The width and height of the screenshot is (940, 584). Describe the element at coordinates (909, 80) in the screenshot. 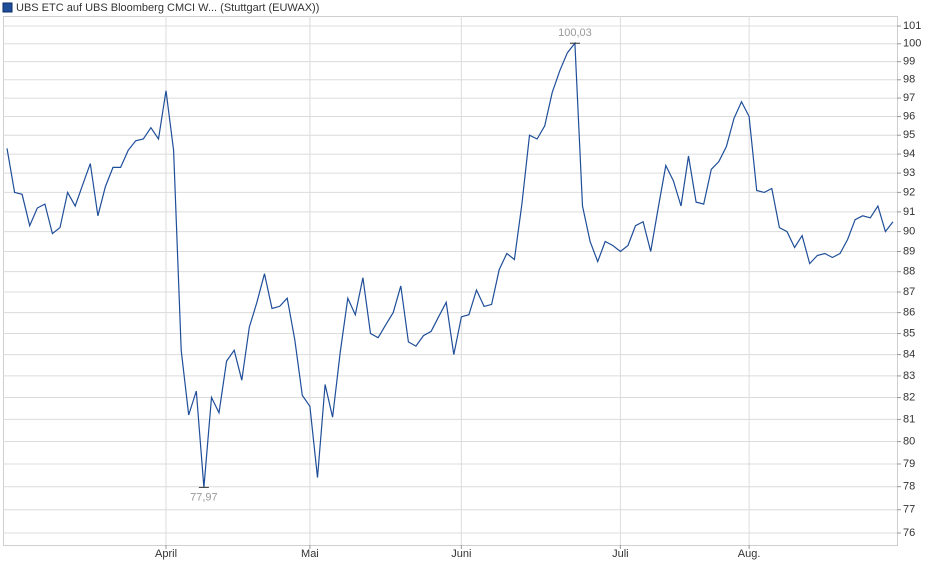

I see `y-tick-label: 98` at that location.